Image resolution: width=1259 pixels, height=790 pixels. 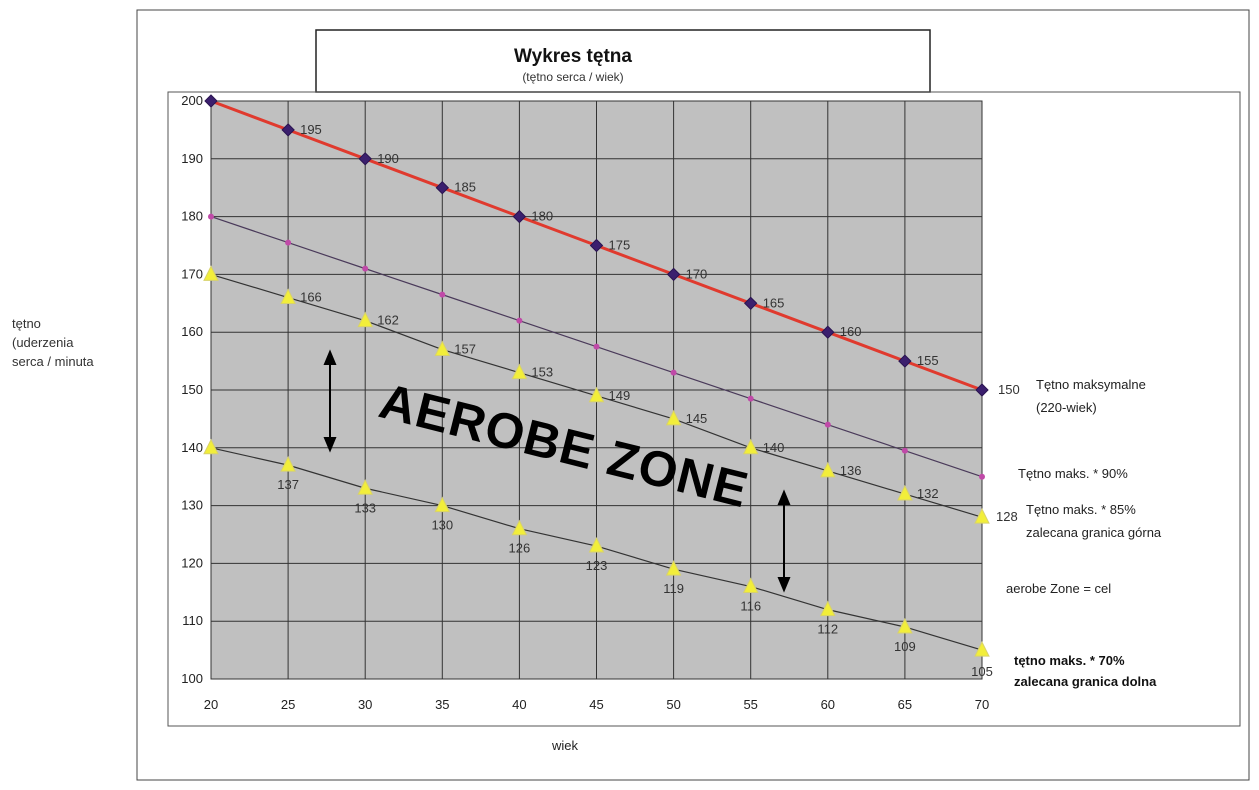 What do you see at coordinates (192, 447) in the screenshot?
I see `y-tick-label: 140` at bounding box center [192, 447].